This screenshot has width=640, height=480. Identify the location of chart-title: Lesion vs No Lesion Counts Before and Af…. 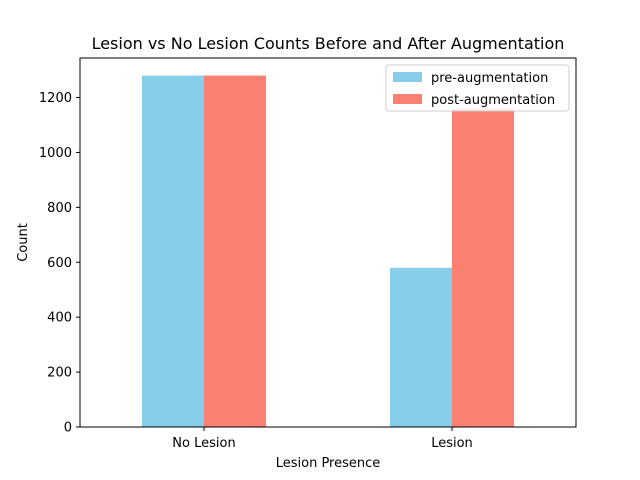
(328, 43).